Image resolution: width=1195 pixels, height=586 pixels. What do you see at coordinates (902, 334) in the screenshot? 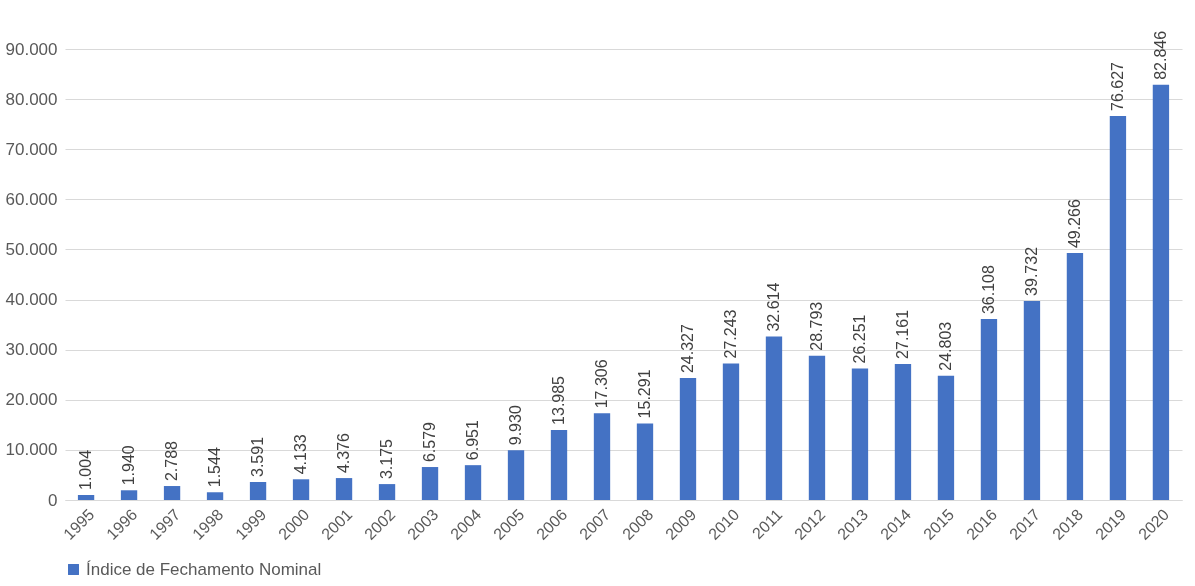
I see `data-label: 27.161` at bounding box center [902, 334].